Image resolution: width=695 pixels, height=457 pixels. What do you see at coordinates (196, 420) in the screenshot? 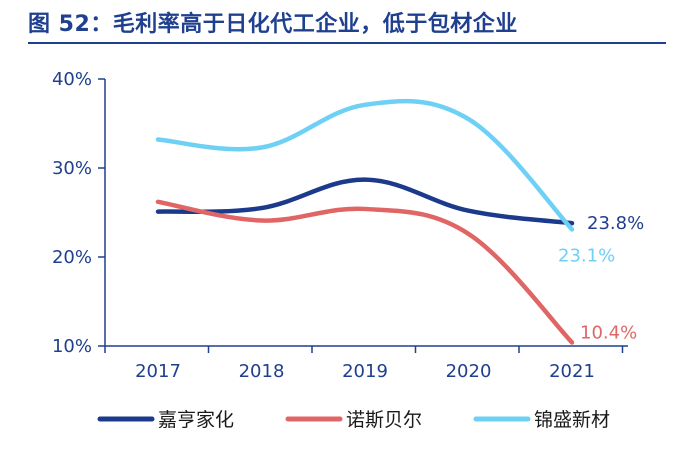
I see `legend-label-1: 嘉亨家化` at bounding box center [196, 420].